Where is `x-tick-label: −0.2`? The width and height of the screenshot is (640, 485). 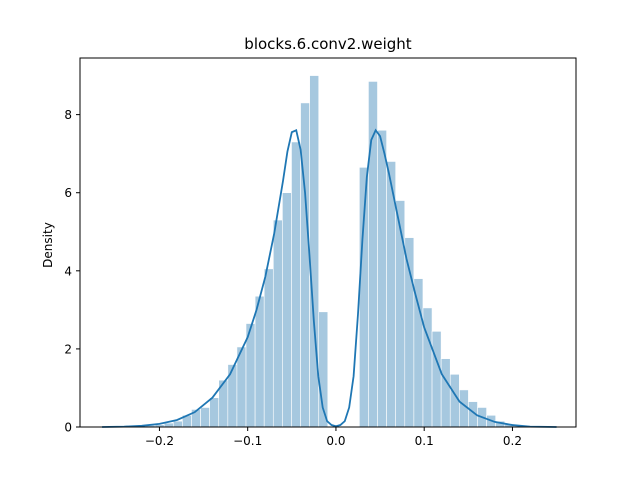 x-tick-label: −0.2 is located at coordinates (159, 441).